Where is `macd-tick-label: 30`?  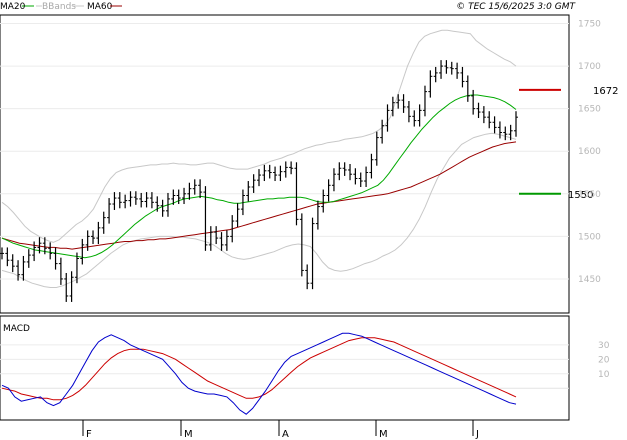 macd-tick-label: 30 is located at coordinates (604, 346).